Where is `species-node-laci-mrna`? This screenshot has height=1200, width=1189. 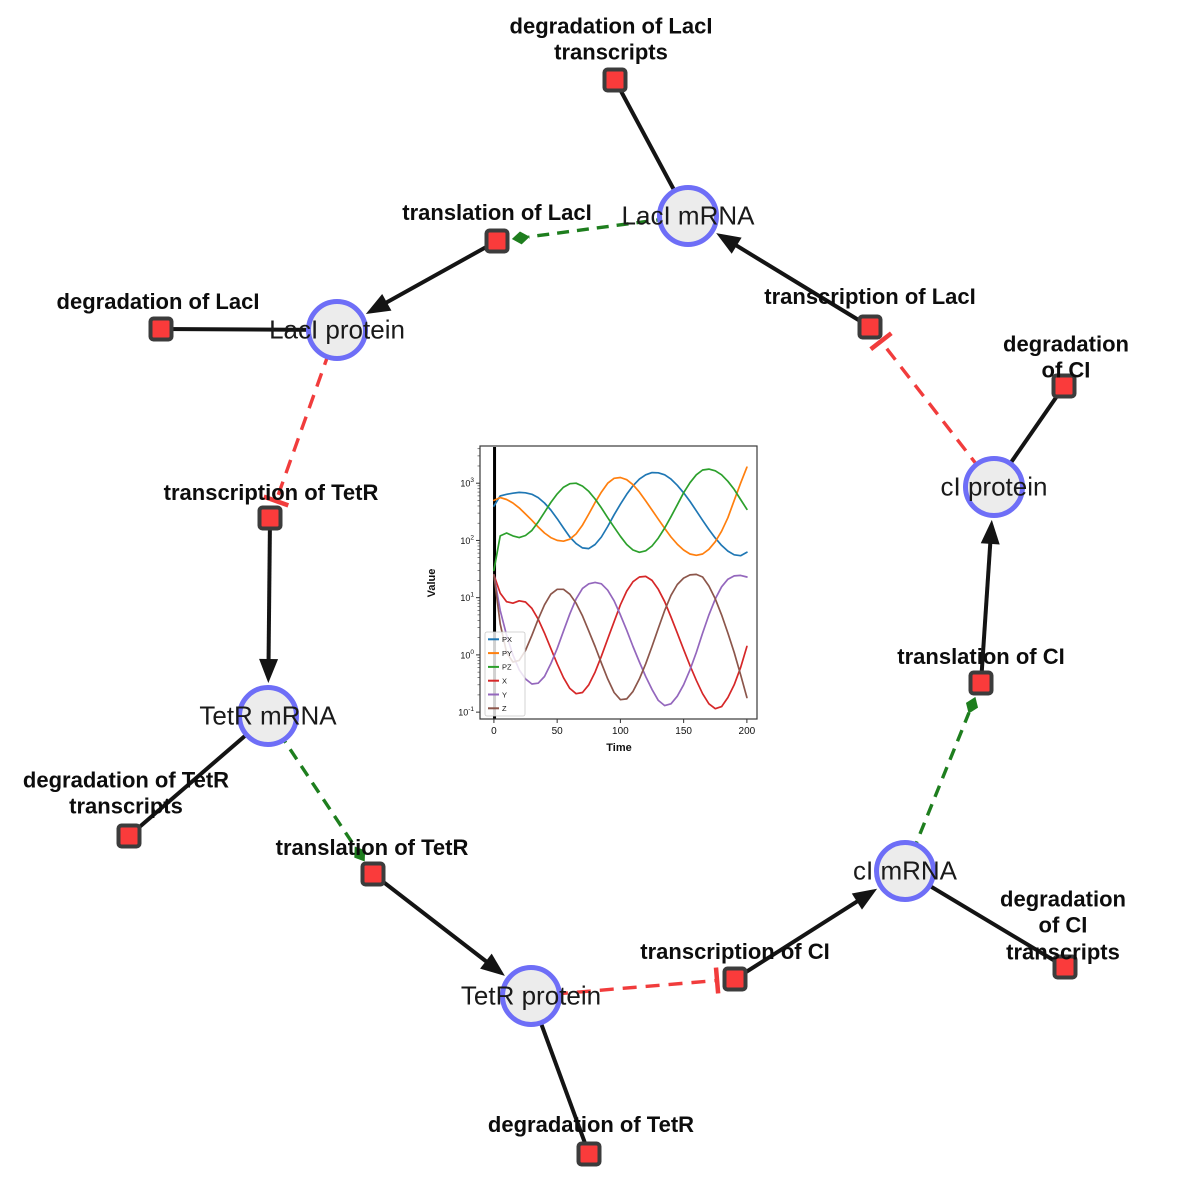 species-node-laci-mrna is located at coordinates (688, 216).